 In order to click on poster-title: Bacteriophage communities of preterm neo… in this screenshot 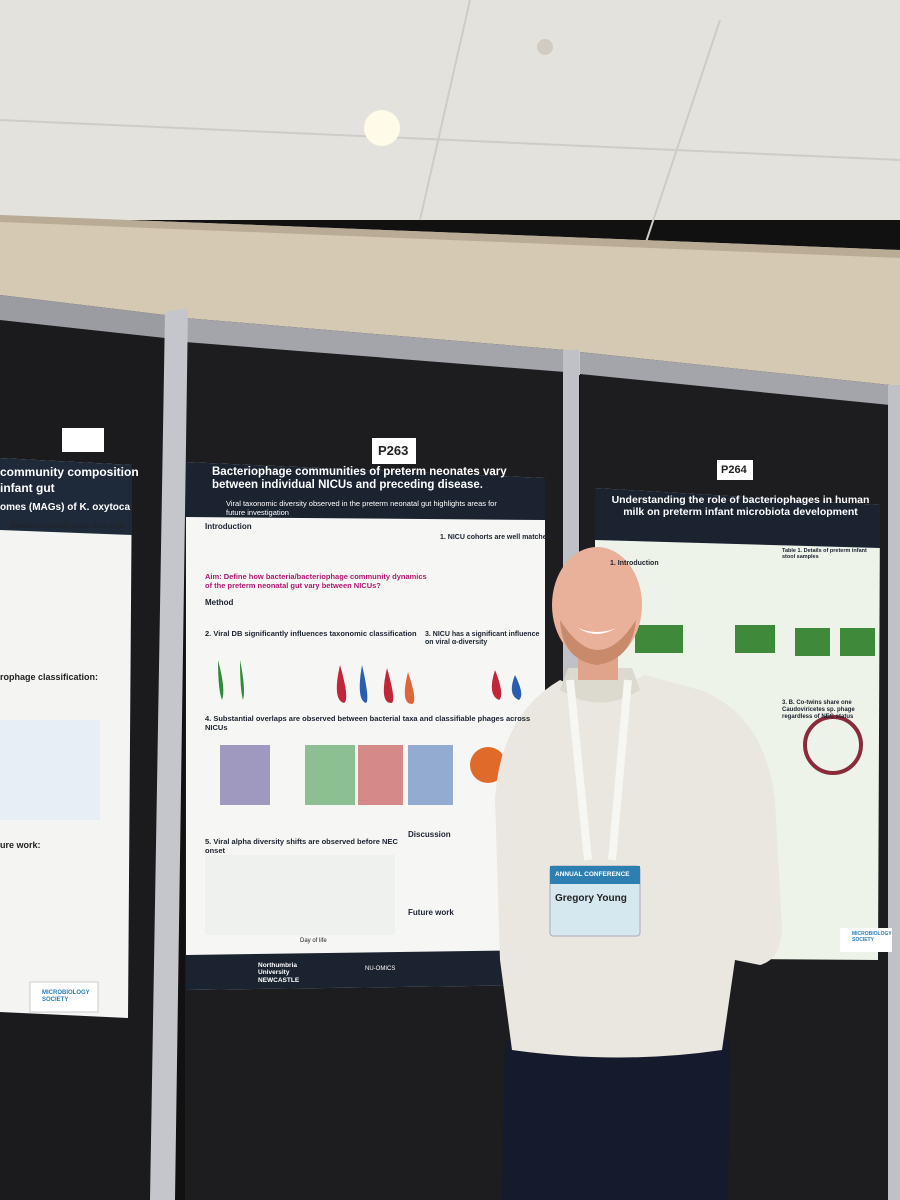, I will do `click(359, 479)`.